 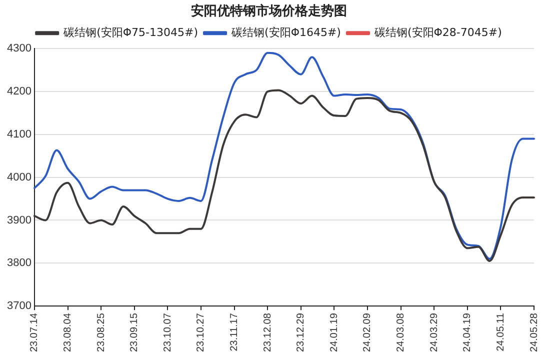 I want to click on y-tick-label: 4100, so click(x=19, y=134).